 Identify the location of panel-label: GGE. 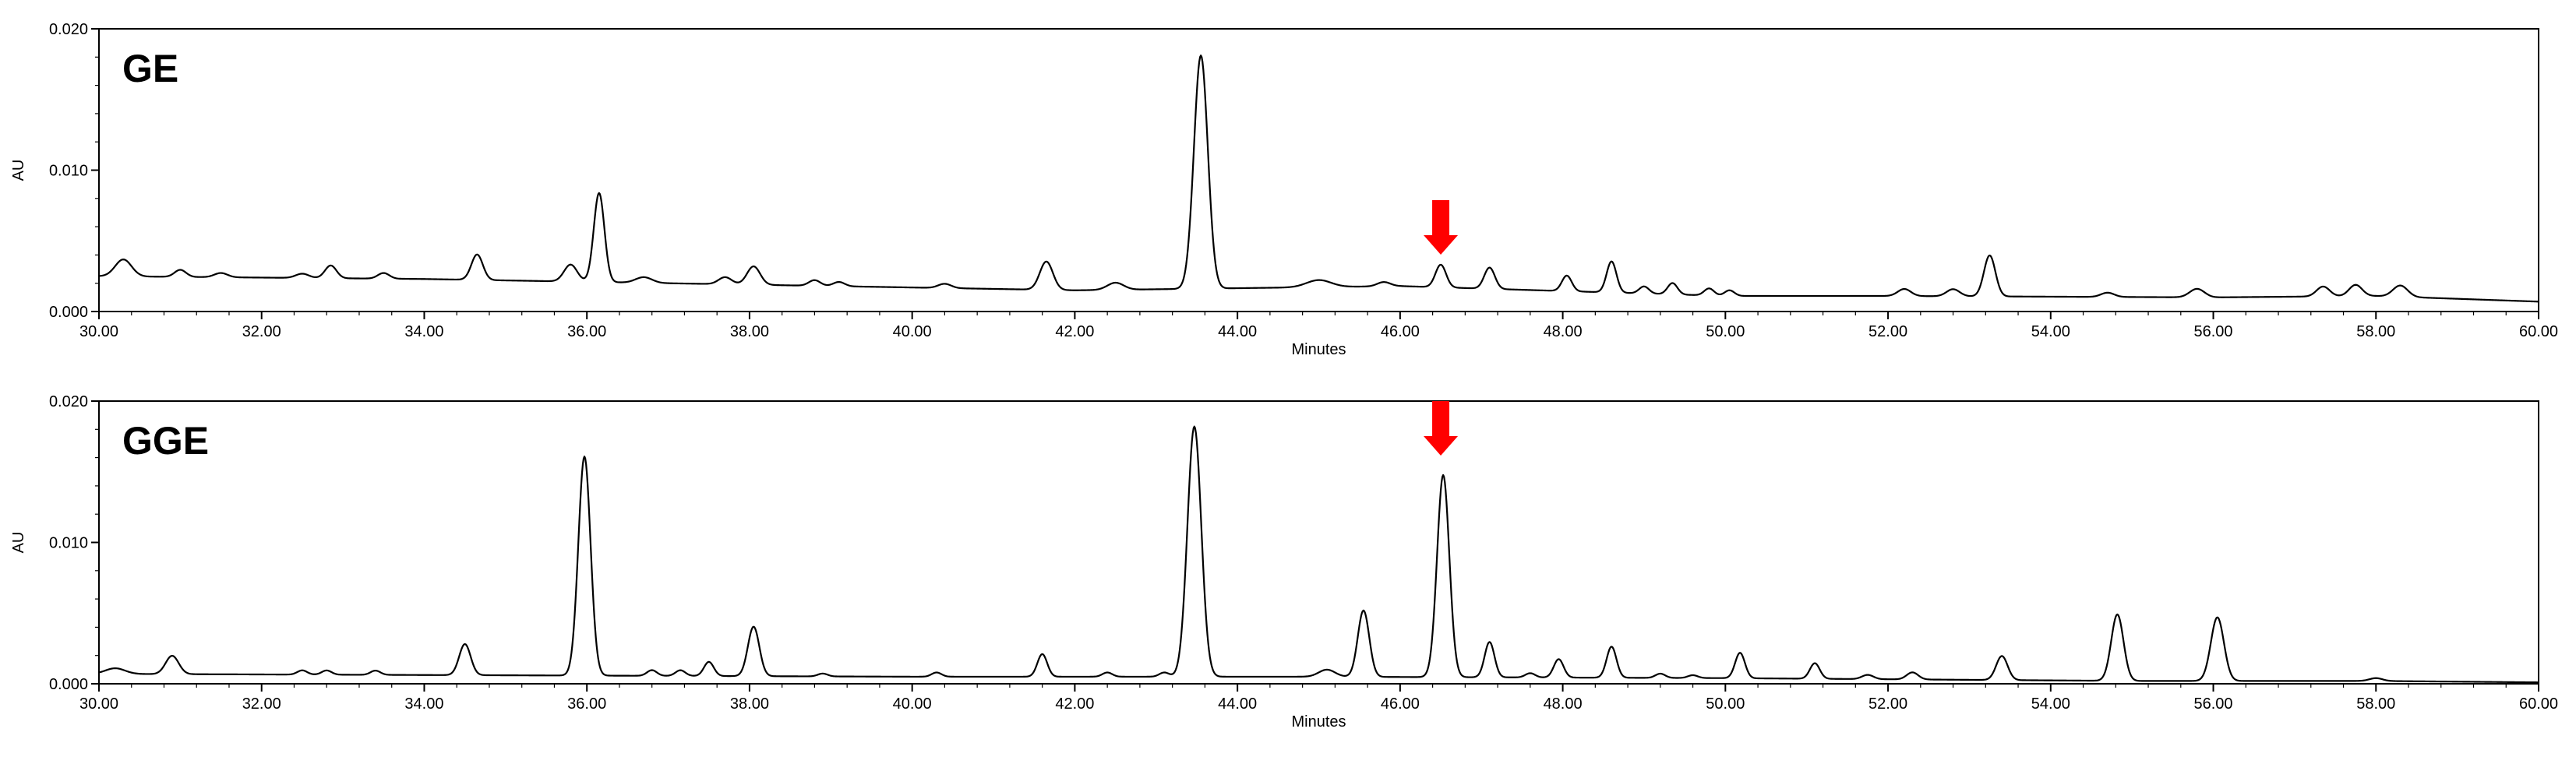
(165, 441).